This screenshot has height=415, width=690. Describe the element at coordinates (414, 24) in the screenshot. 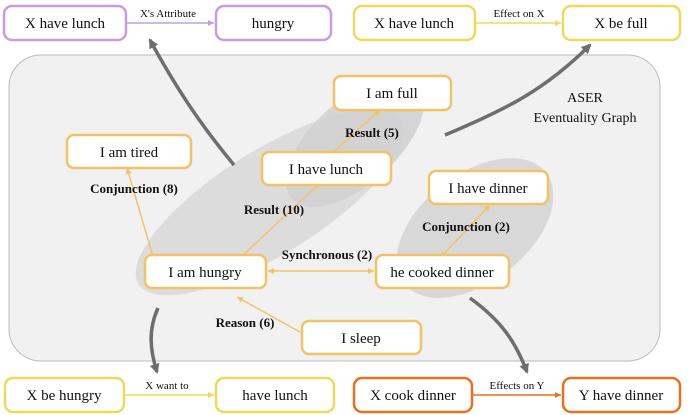

I see `triple-top-right-head-label: X have lunch` at that location.